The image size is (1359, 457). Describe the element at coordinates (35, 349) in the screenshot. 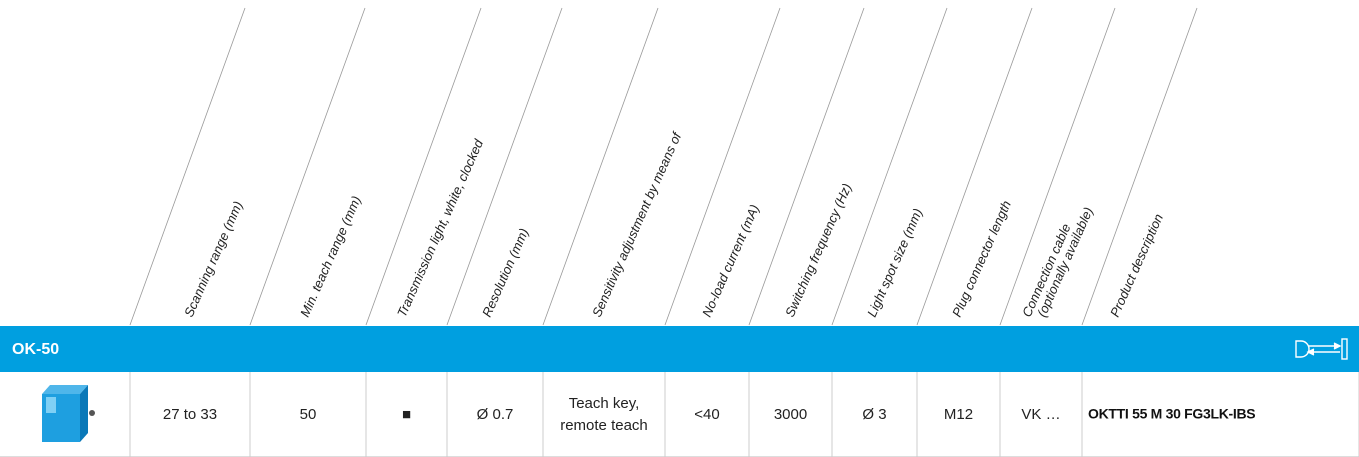

I see `group-title: OK-50` at that location.